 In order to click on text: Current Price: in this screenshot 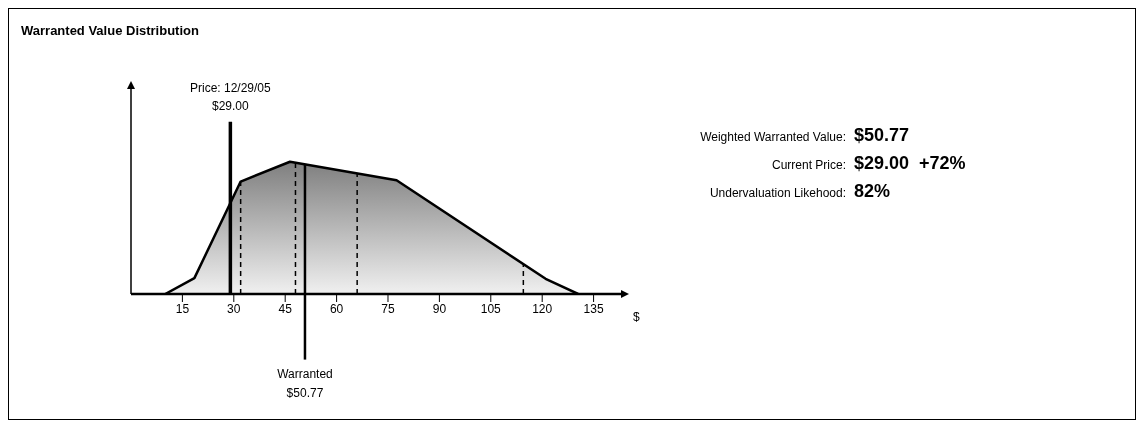, I will do `click(808, 165)`.